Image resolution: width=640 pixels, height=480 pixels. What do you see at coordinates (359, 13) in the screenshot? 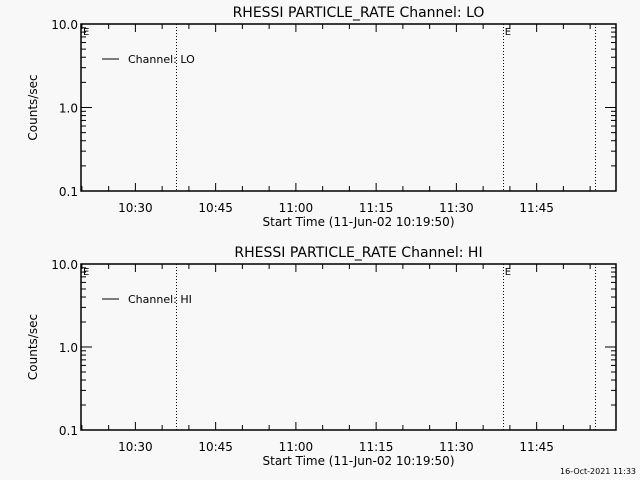
I see `chart-title: RHESSI PARTICLE_RATE Channel: LO` at bounding box center [359, 13].